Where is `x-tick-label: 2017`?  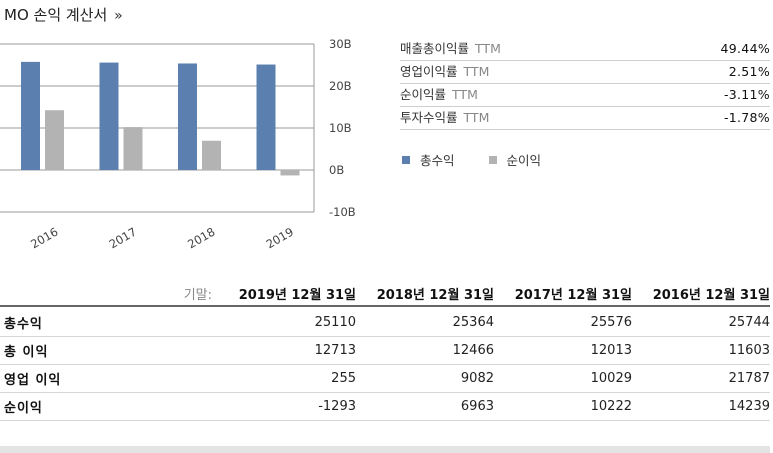 x-tick-label: 2017 is located at coordinates (123, 237).